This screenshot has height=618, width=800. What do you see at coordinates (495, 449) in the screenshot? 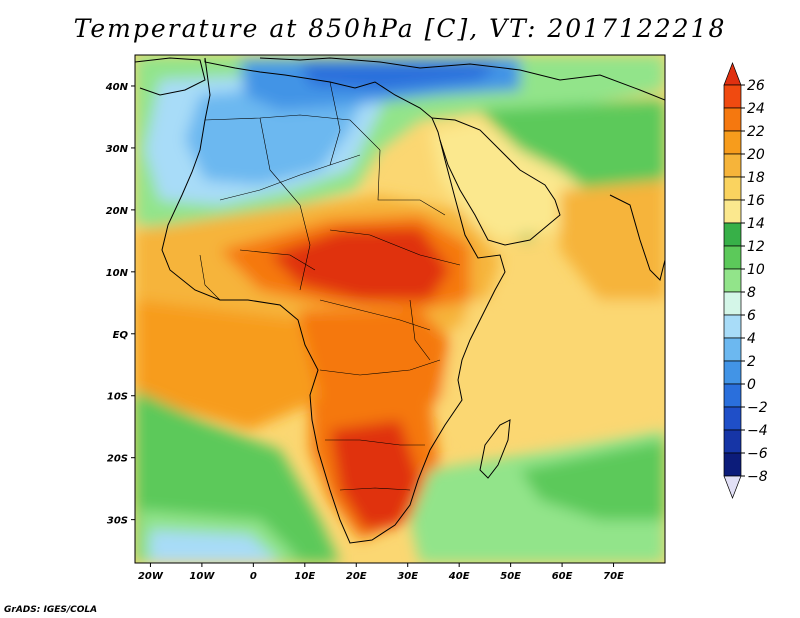
I see `madagascar-coastline` at bounding box center [495, 449].